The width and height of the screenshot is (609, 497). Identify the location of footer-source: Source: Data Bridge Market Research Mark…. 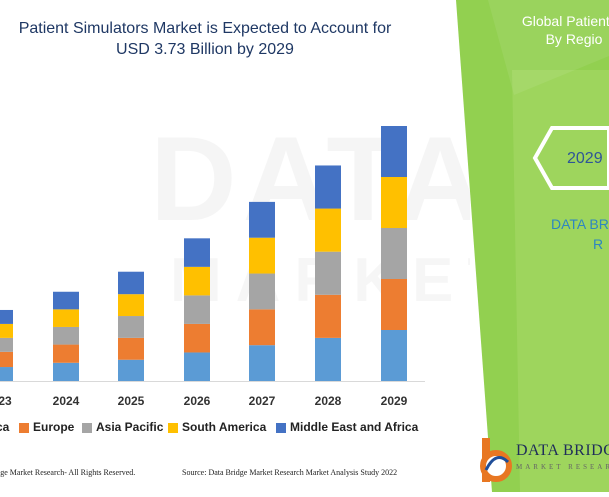
(290, 472).